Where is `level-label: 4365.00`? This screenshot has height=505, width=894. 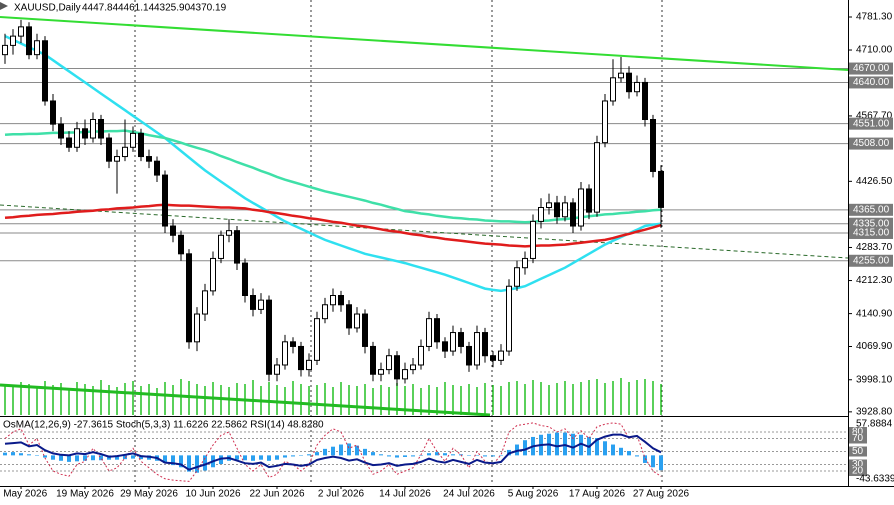
level-label: 4365.00 is located at coordinates (871, 209).